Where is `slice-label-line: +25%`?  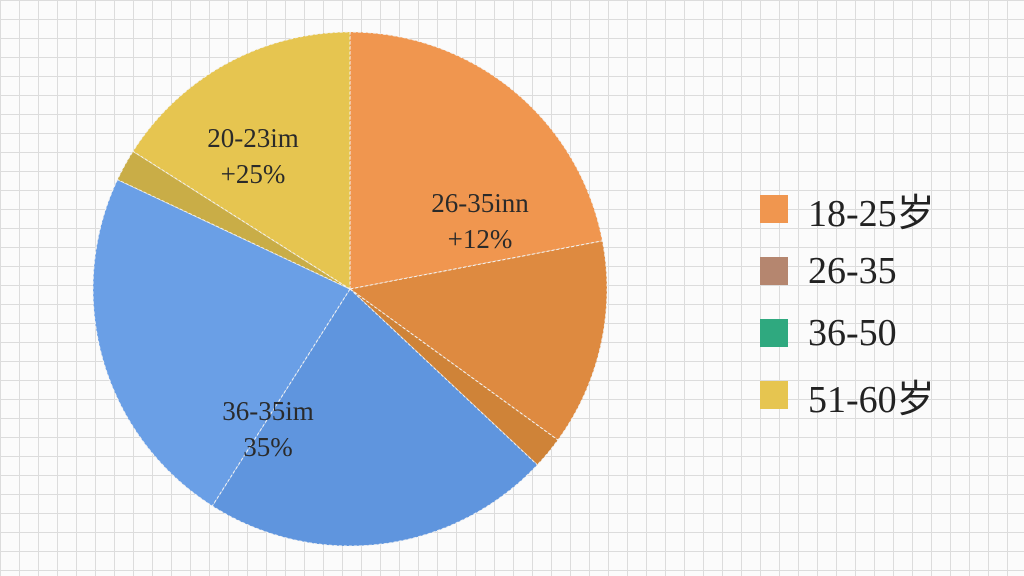 slice-label-line: +25% is located at coordinates (253, 174).